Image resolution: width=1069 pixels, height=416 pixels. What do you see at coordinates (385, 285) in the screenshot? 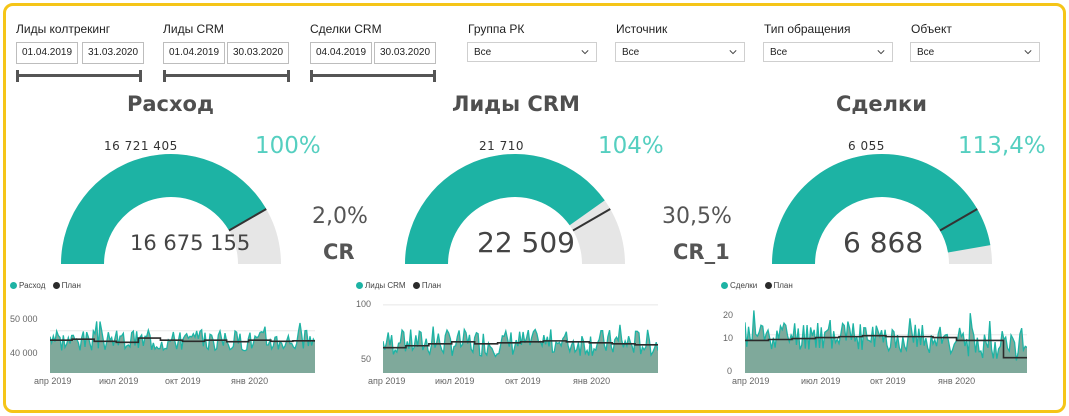
I see `legend-item: Лиды CRM` at bounding box center [385, 285].